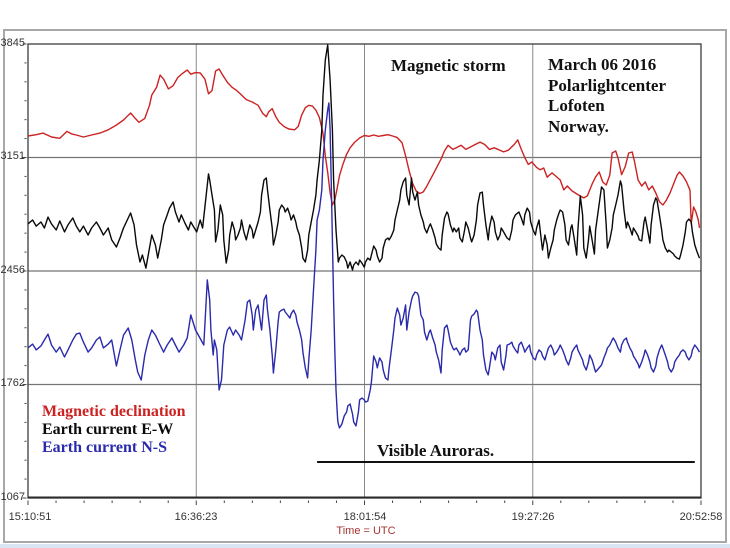 The image size is (730, 548). I want to click on x-axis-label-2: 16:36:23, so click(196, 517).